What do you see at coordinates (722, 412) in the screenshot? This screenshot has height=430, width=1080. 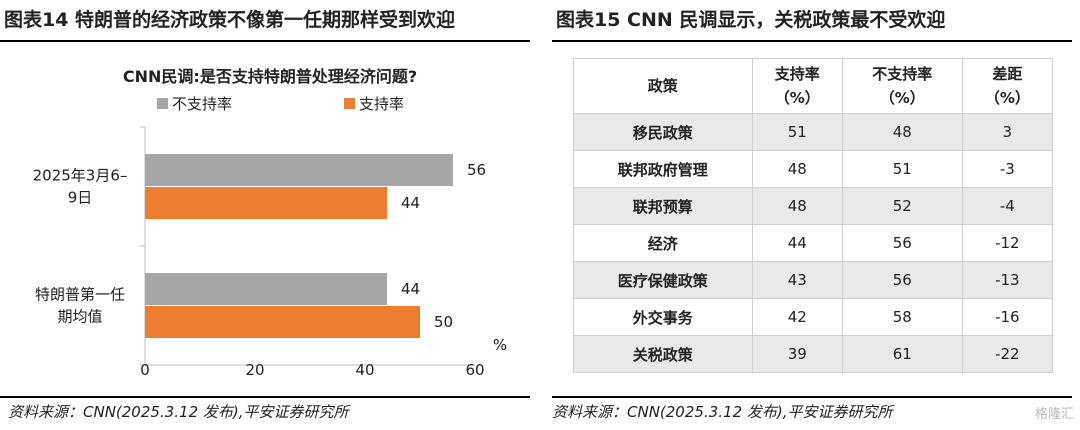 I see `right-source-note: 资料来源：CNN(2025.3.12 发布),平安证券研究所` at bounding box center [722, 412].